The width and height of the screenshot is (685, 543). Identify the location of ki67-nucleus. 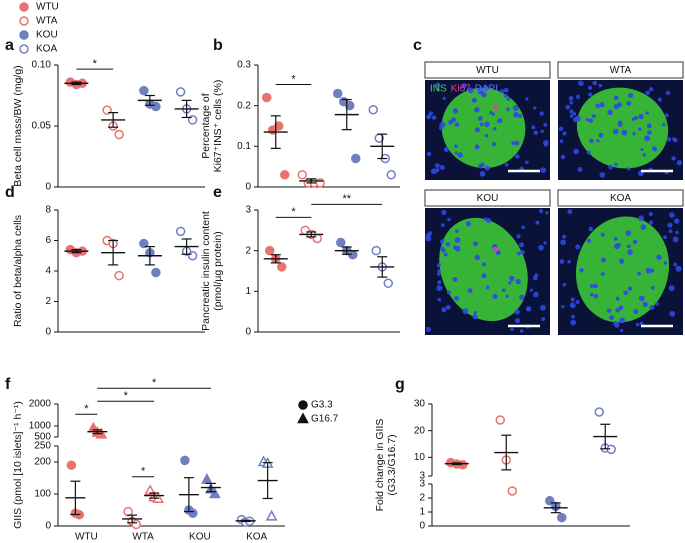
(495, 108).